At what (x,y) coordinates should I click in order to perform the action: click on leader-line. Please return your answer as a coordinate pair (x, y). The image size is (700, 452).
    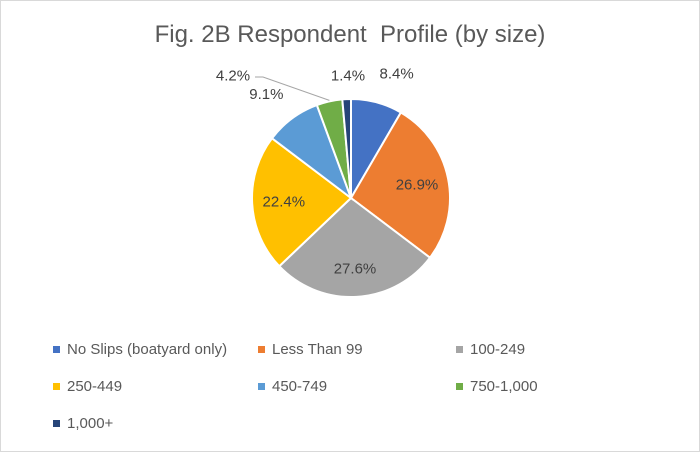
    Looking at the image, I should click on (292, 88).